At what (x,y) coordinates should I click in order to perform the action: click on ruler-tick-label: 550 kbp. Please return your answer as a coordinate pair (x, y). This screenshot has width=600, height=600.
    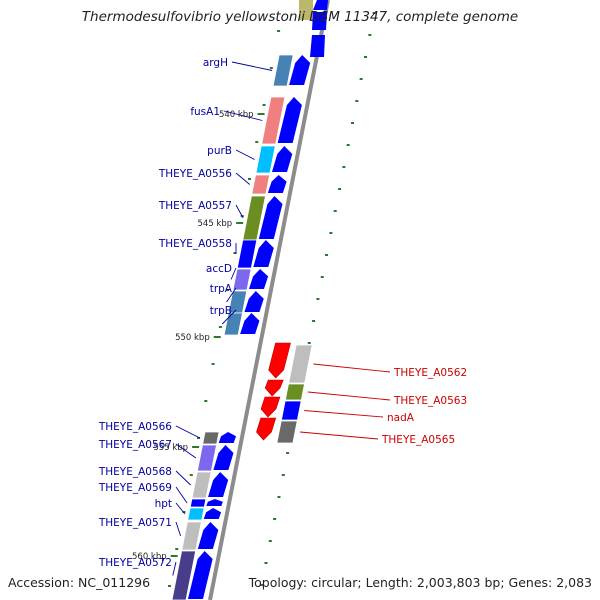
    Looking at the image, I should click on (192, 338).